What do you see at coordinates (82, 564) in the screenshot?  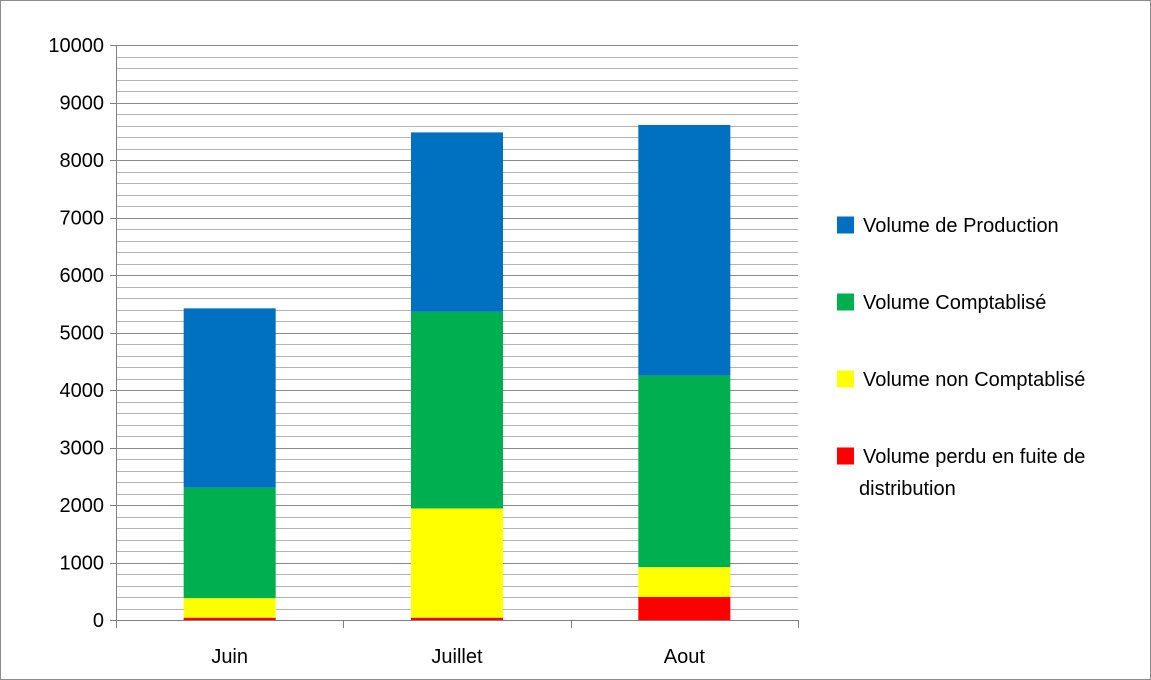 I see `y-tick-label: 1000` at bounding box center [82, 564].